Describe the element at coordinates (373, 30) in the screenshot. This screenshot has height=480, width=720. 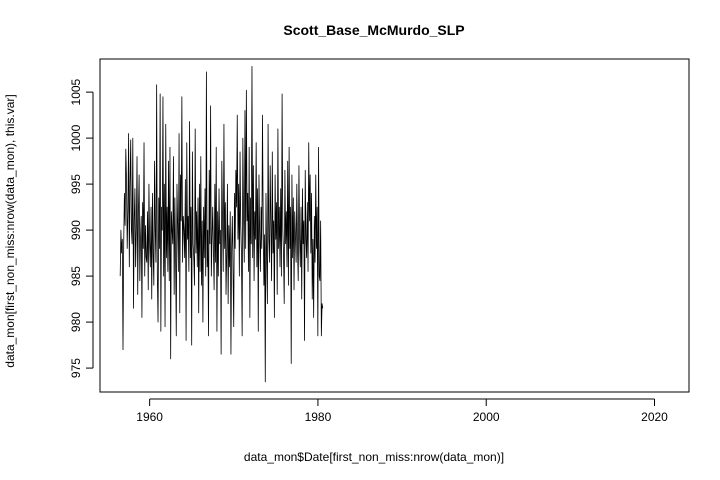
I see `chart-title: Scott_Base_McMurdo_SLP` at that location.